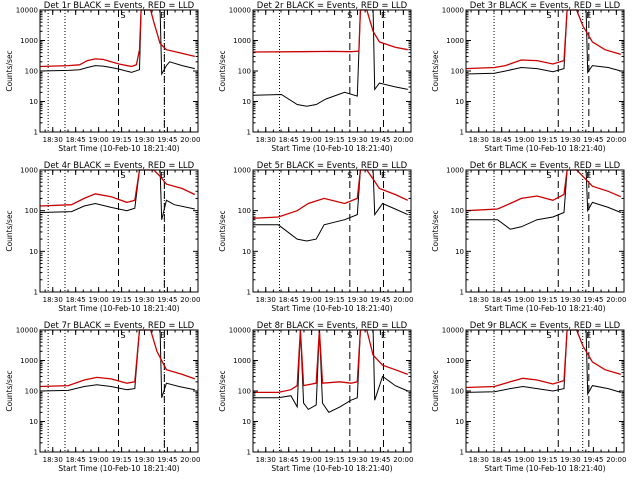  What do you see at coordinates (545, 6) in the screenshot?
I see `panel-title: Det 3r BLACK = Events, RED = LLD` at bounding box center [545, 6].